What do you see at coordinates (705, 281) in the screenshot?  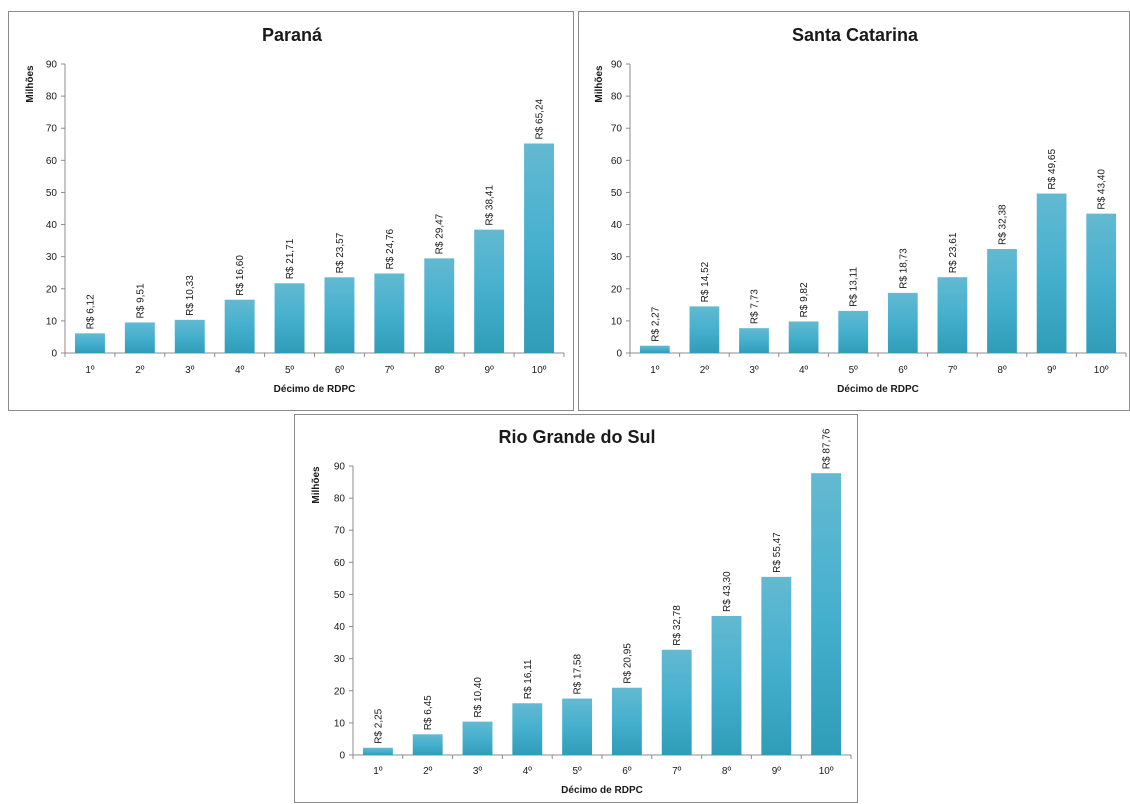 I see `data-label: R$ 14,52` at bounding box center [705, 281].